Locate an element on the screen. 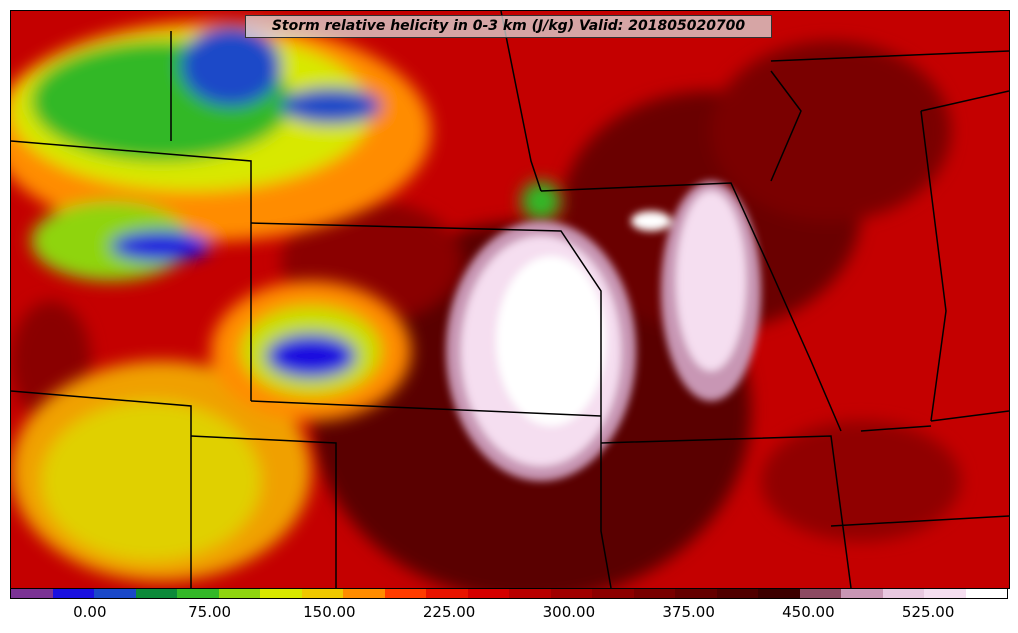 The image size is (1018, 633). high-helicity-core is located at coordinates (603, 331).